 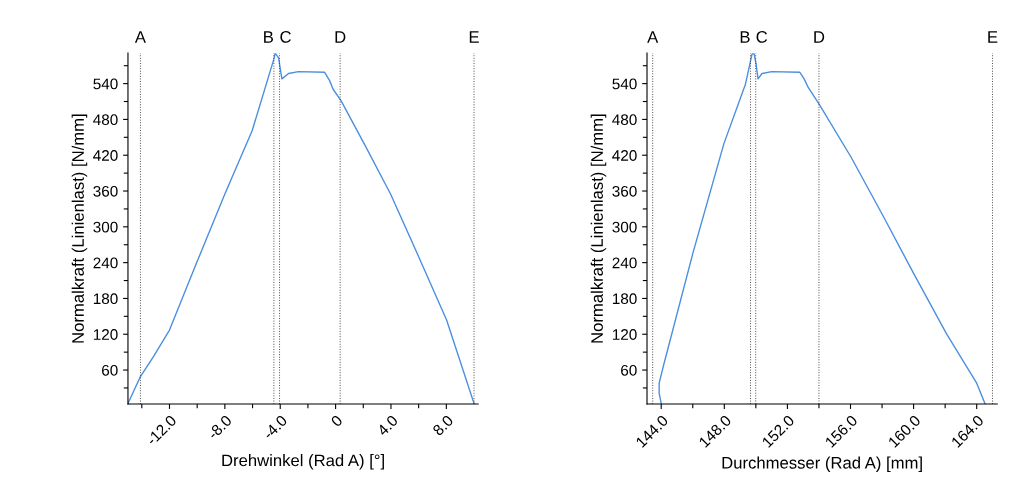 What do you see at coordinates (220, 427) in the screenshot?
I see `x-tick-label: -8.0` at bounding box center [220, 427].